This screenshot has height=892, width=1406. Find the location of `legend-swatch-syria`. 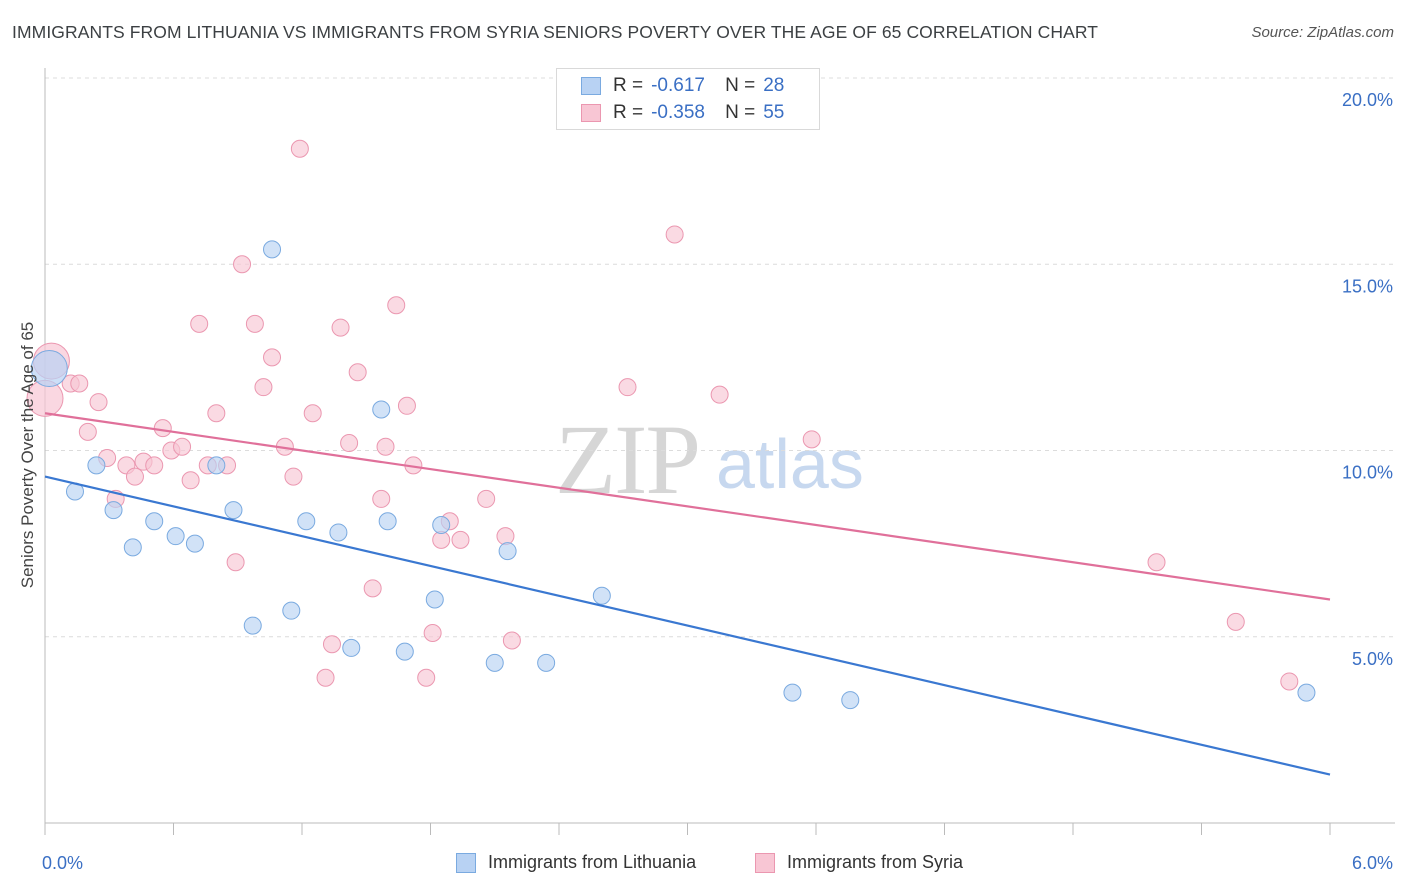

legend-swatch-syria is located at coordinates (591, 113).